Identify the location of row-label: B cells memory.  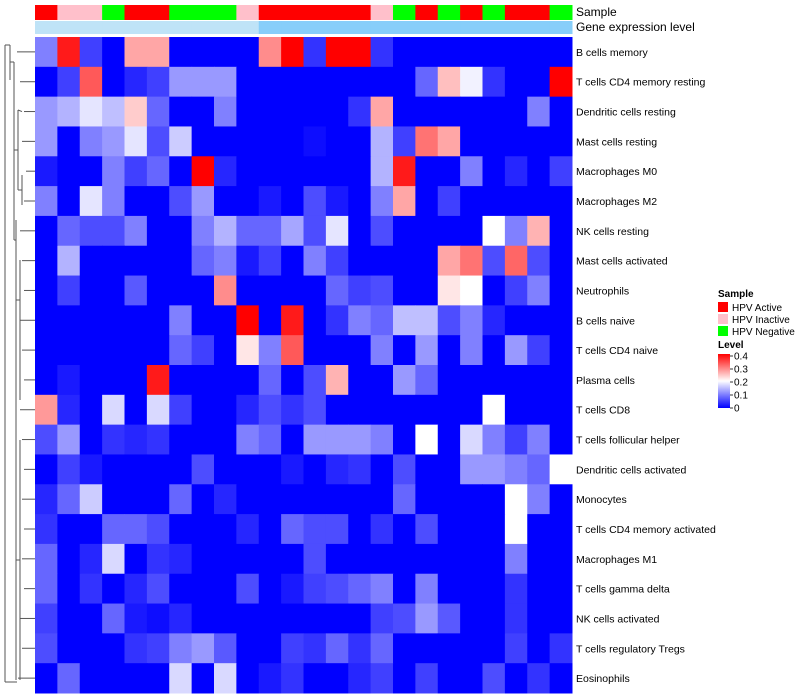
(612, 53).